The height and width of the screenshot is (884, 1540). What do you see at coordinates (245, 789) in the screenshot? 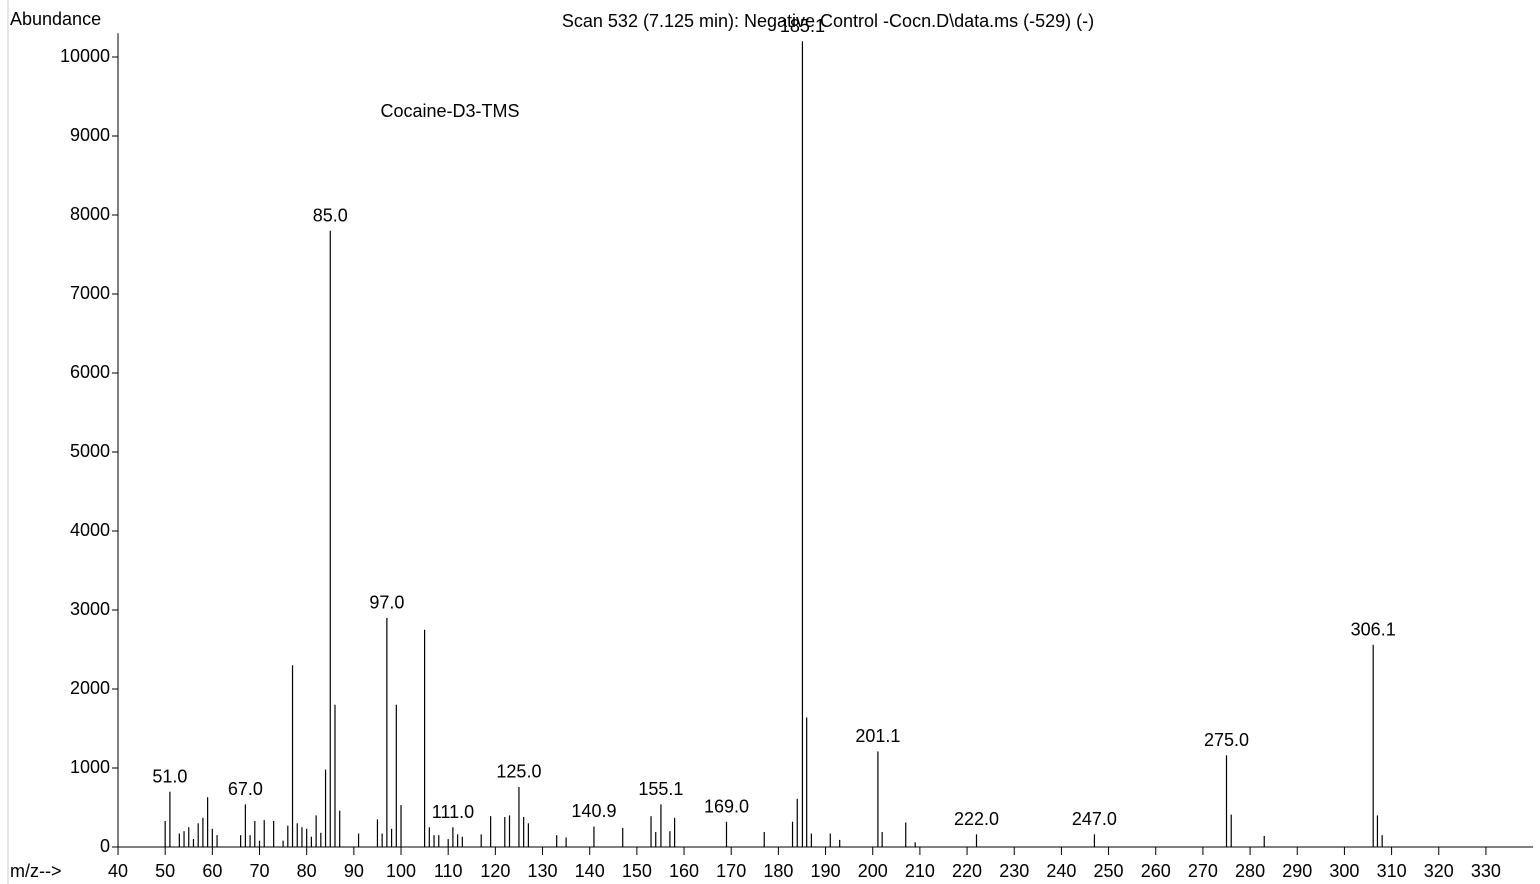
I see `peak-label: 67.0` at bounding box center [245, 789].